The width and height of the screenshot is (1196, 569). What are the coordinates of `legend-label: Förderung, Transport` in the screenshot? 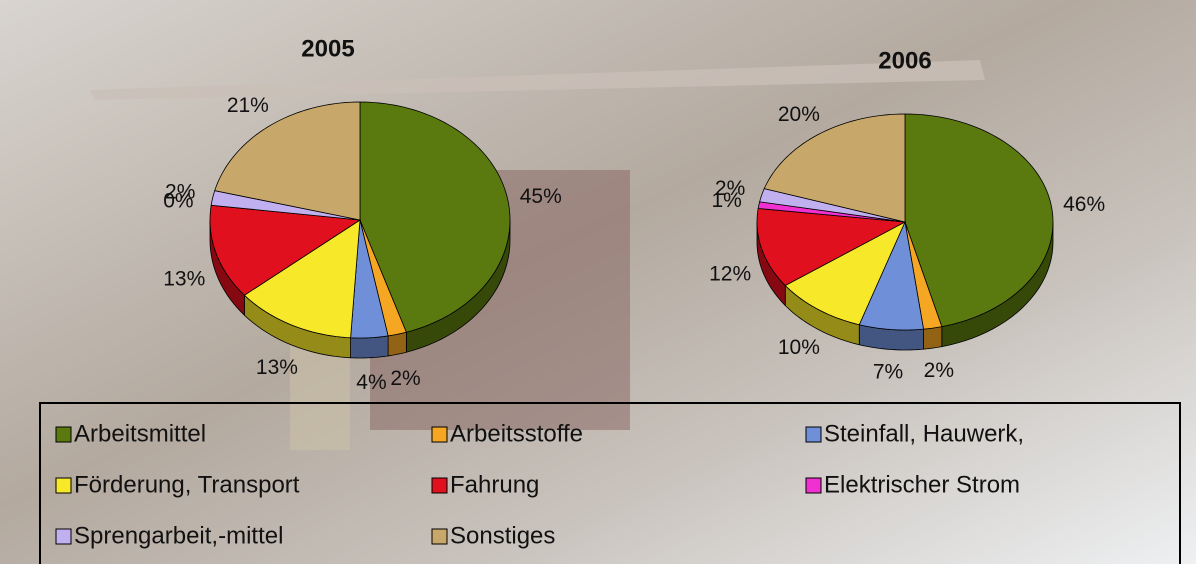 It's located at (187, 484).